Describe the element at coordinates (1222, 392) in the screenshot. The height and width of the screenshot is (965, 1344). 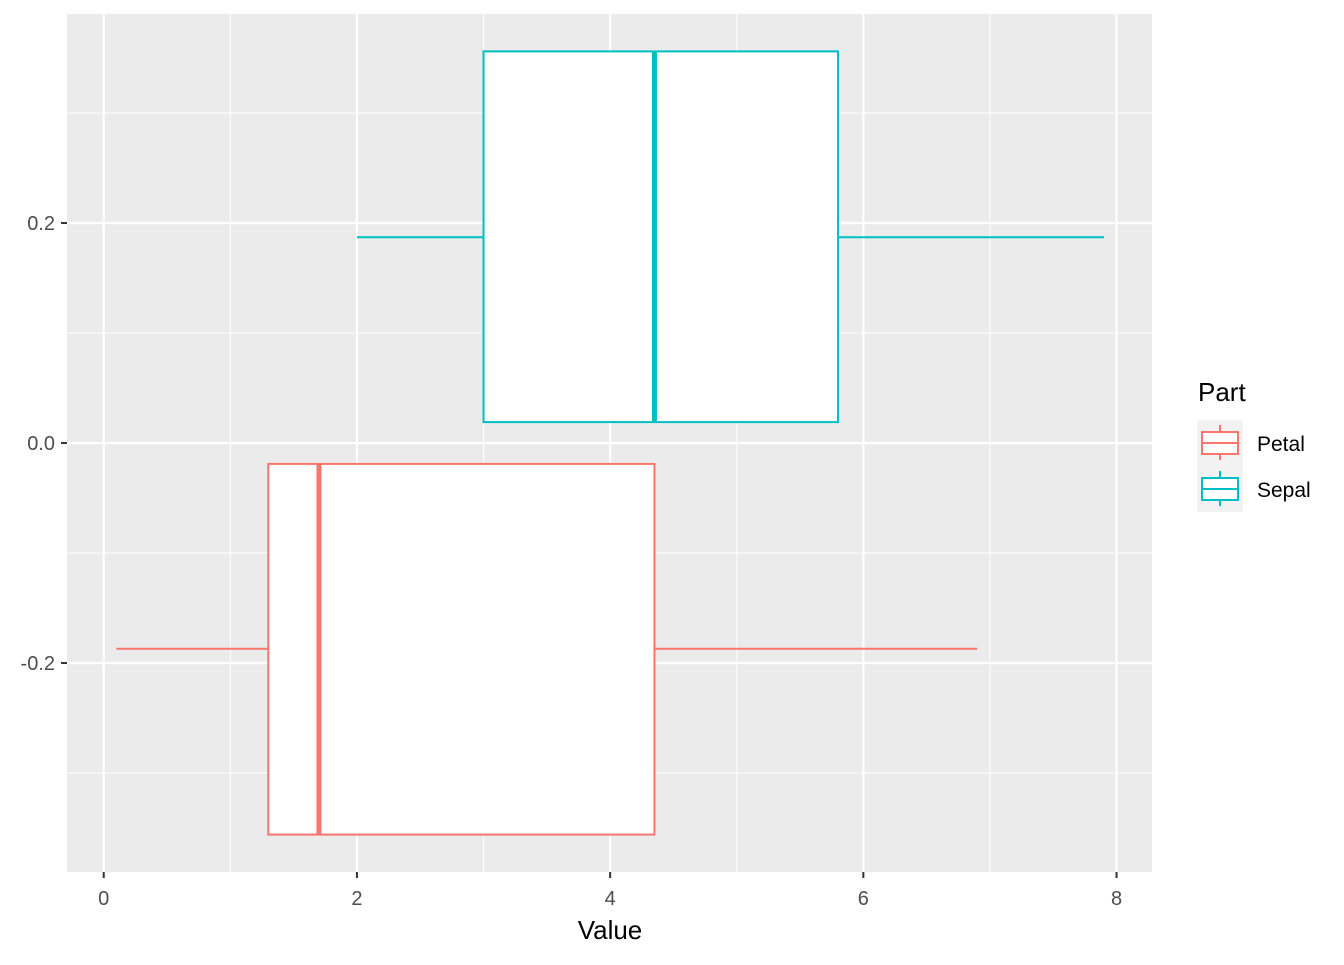
I see `legend-title: Part` at that location.